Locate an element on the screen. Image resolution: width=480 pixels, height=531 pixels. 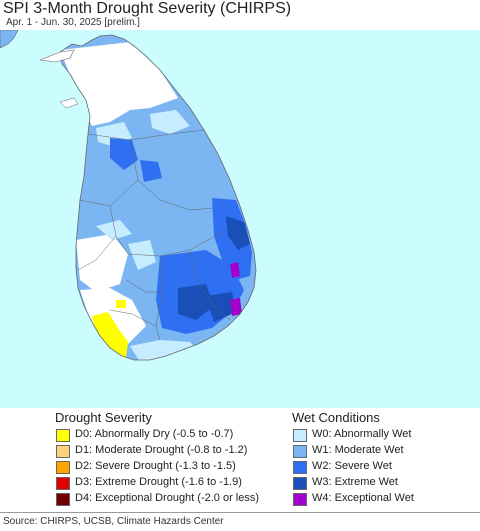
swatch-w3 is located at coordinates (300, 483).